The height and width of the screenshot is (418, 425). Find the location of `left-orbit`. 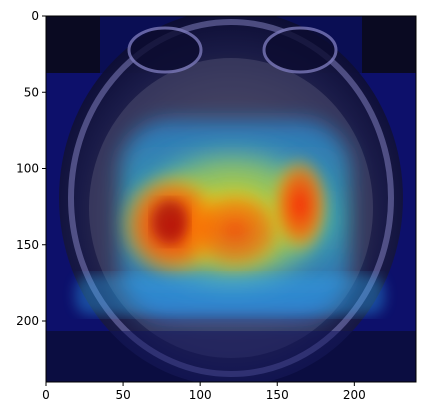

left-orbit is located at coordinates (165, 50).